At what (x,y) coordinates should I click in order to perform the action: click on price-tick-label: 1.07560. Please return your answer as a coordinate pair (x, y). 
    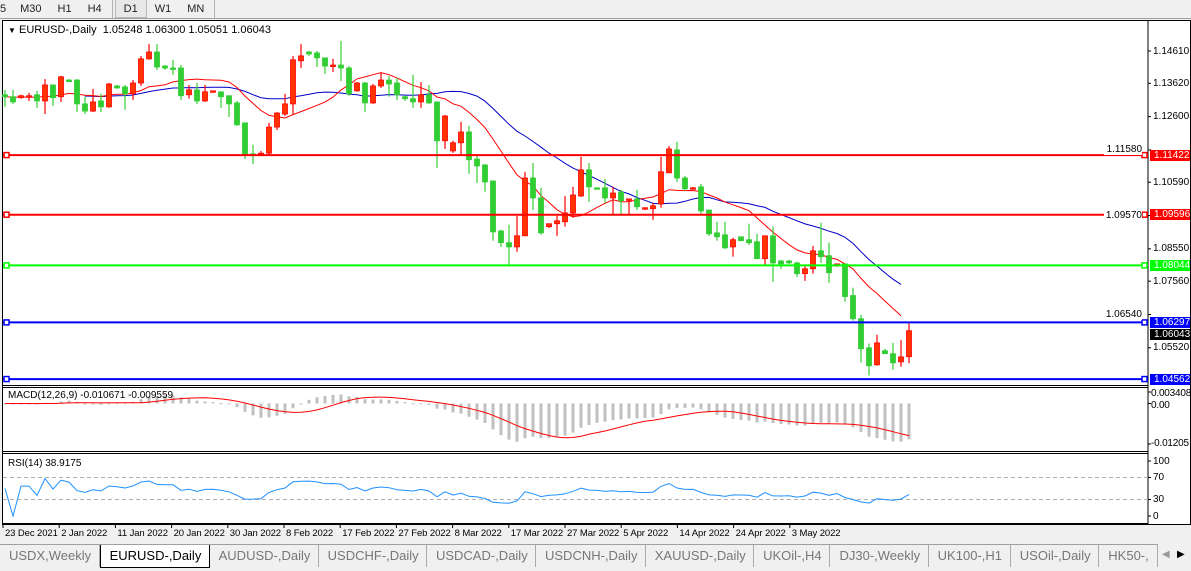
    Looking at the image, I should click on (1171, 281).